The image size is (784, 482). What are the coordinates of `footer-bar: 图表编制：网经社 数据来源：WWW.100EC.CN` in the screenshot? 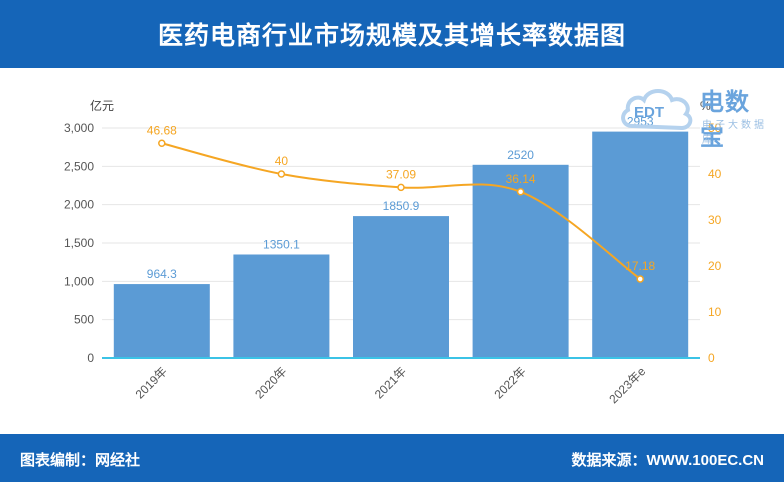 It's located at (392, 458).